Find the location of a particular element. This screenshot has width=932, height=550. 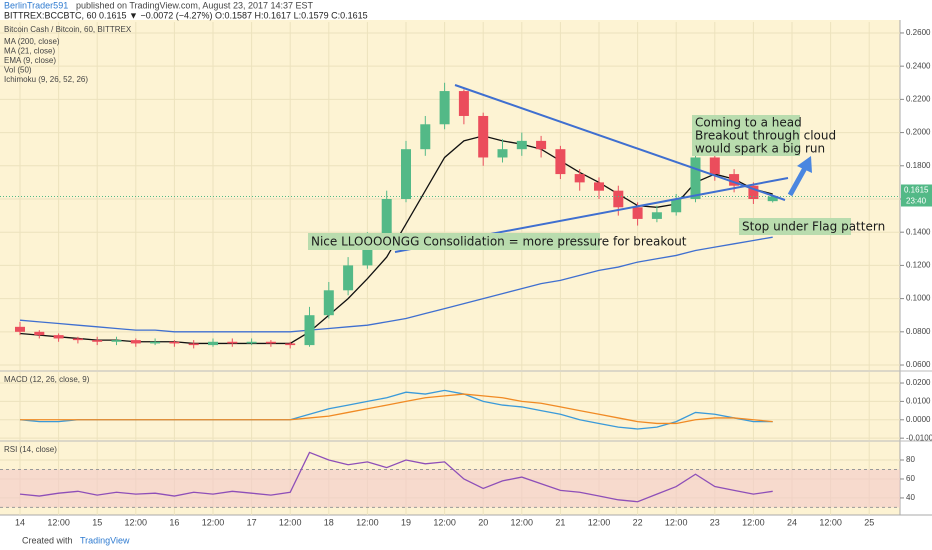

x-tick-label: 25 is located at coordinates (869, 522).